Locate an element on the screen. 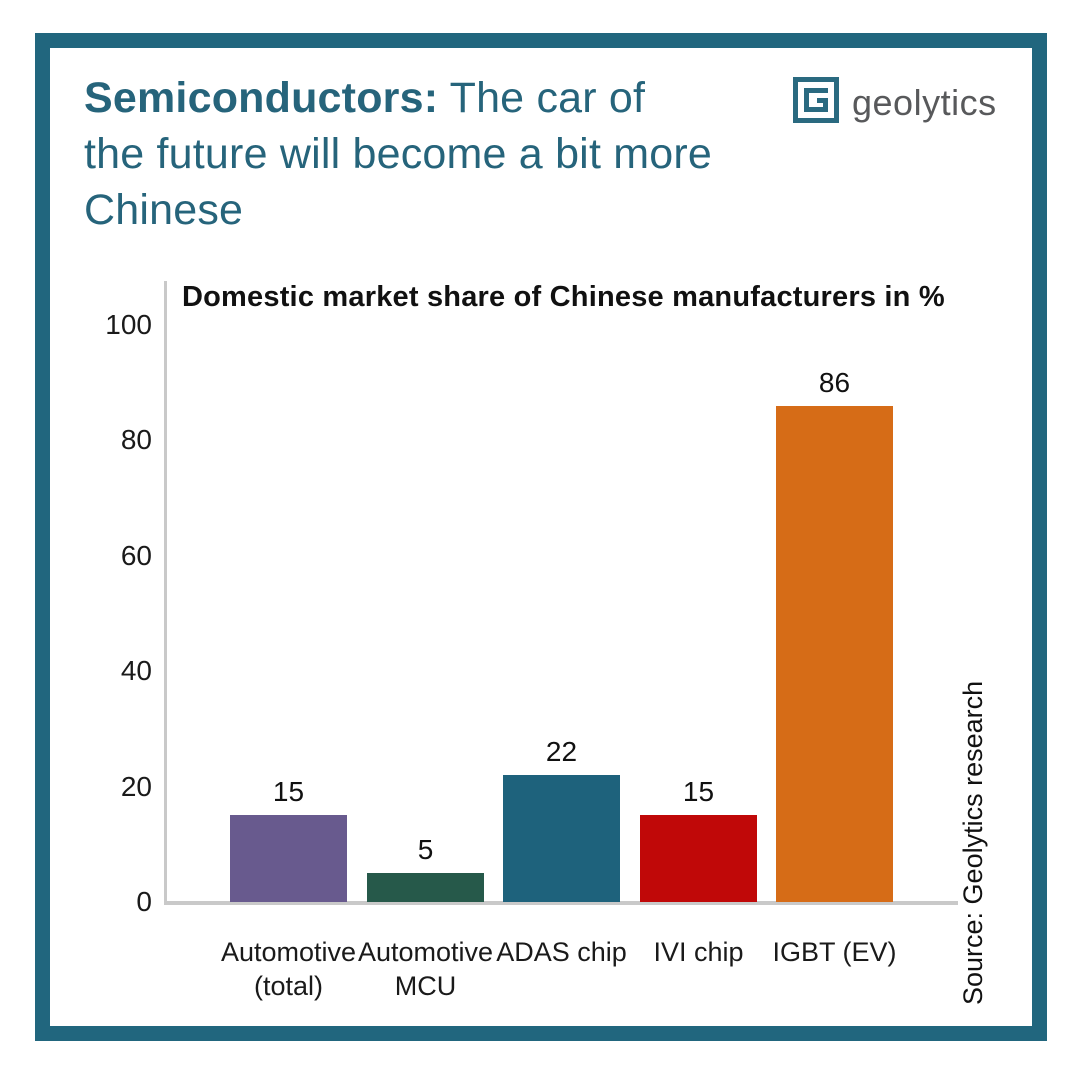 This screenshot has height=1080, width=1080. y-tick-label: 20 is located at coordinates (136, 786).